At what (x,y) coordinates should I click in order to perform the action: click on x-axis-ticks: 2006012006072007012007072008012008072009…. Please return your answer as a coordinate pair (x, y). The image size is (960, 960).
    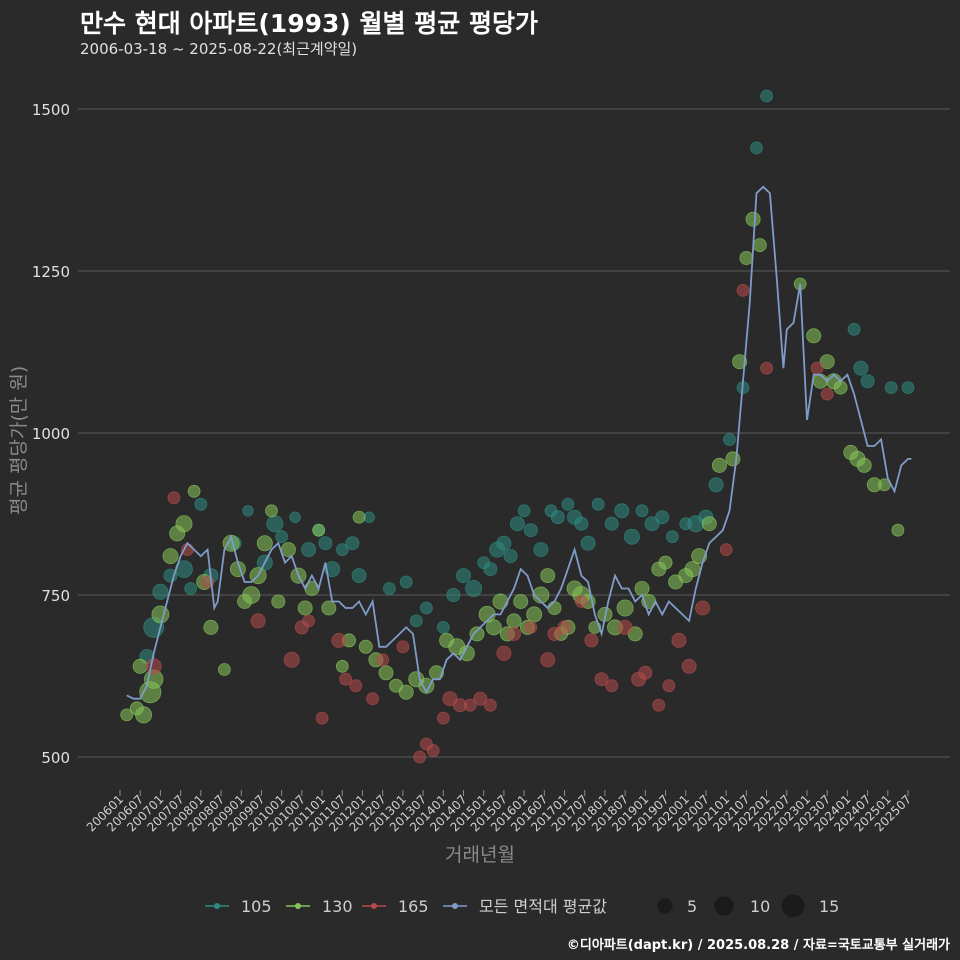
    Looking at the image, I should click on (499, 812).